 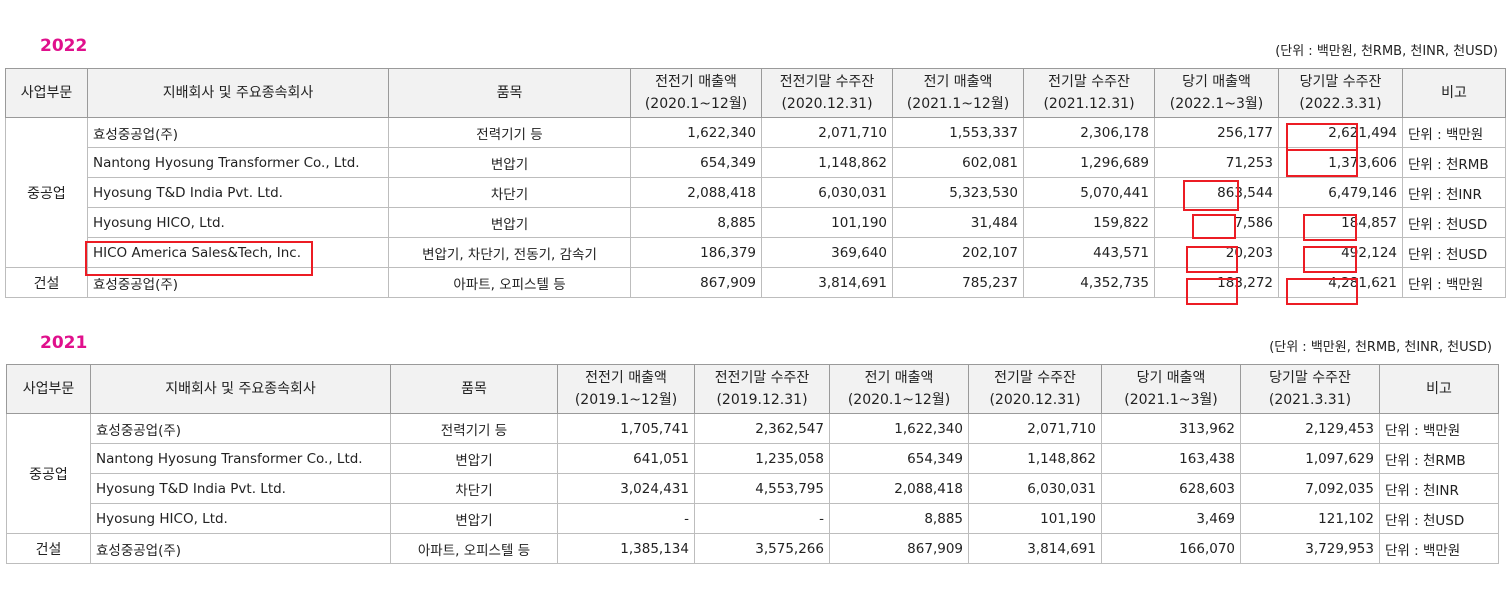 What do you see at coordinates (696, 132) in the screenshot?
I see `value-cell: 1,622,340` at bounding box center [696, 132].